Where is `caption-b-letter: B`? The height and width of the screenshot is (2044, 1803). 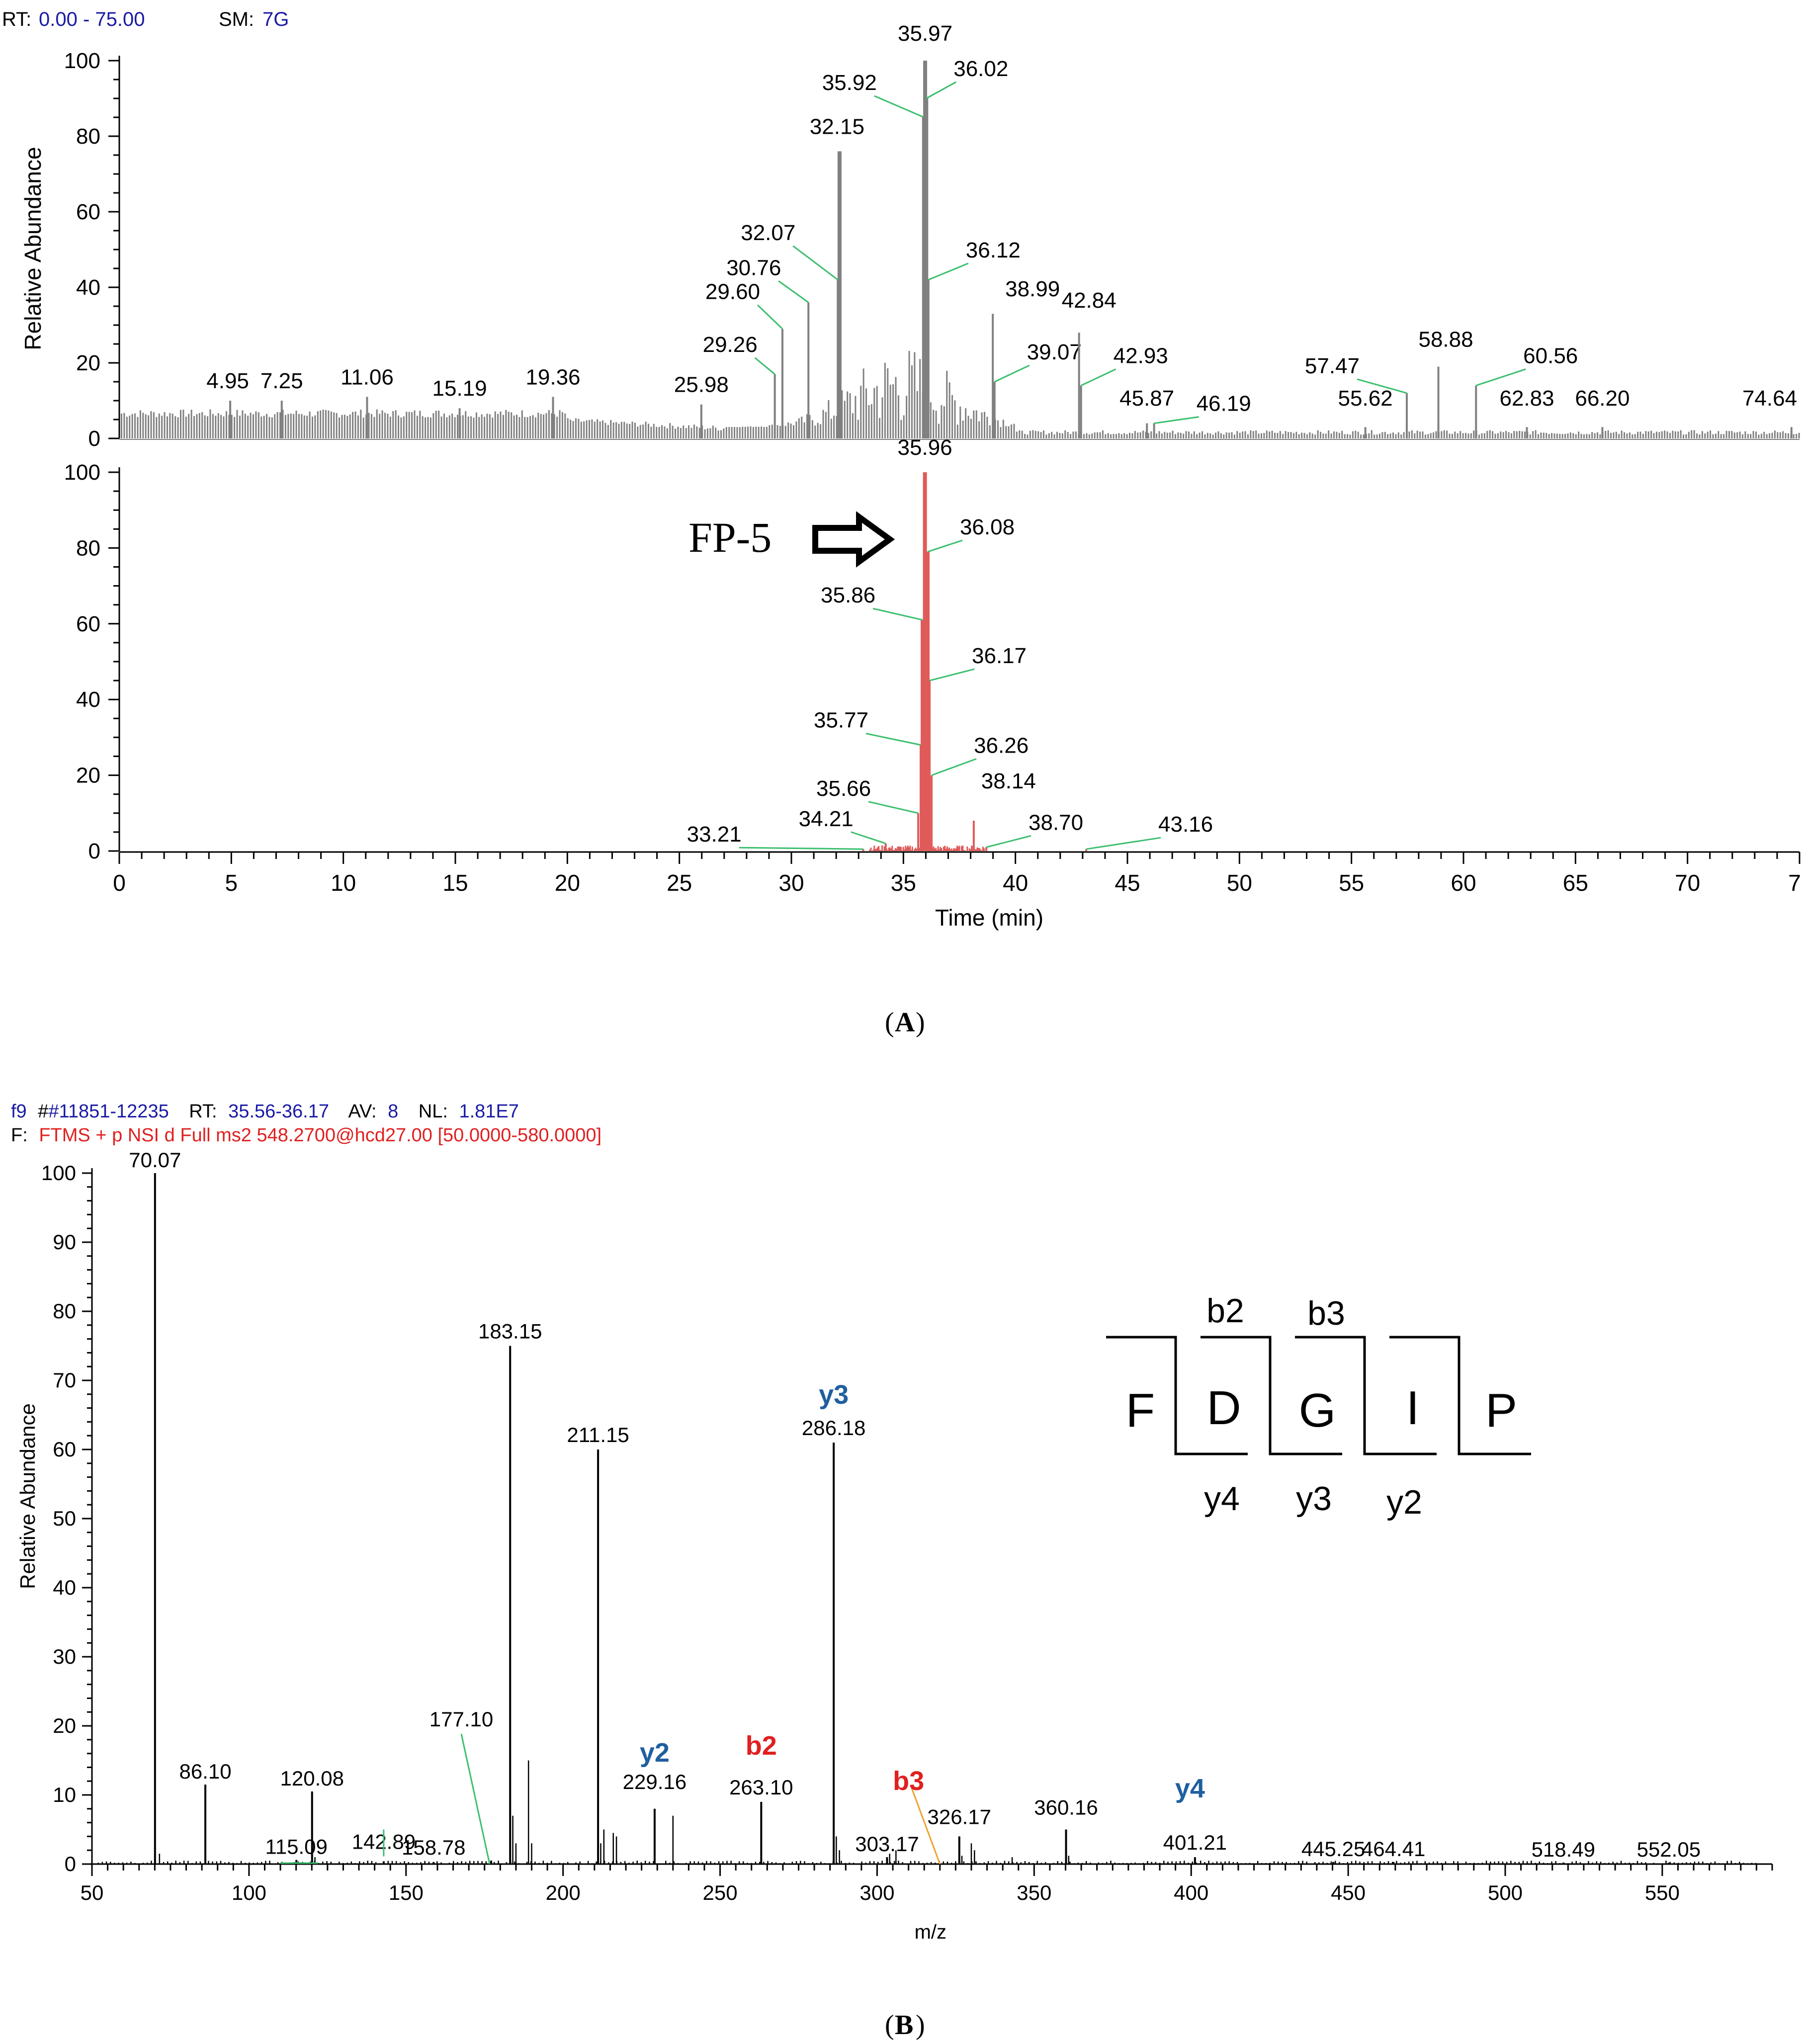 caption-b-letter: B is located at coordinates (904, 2026).